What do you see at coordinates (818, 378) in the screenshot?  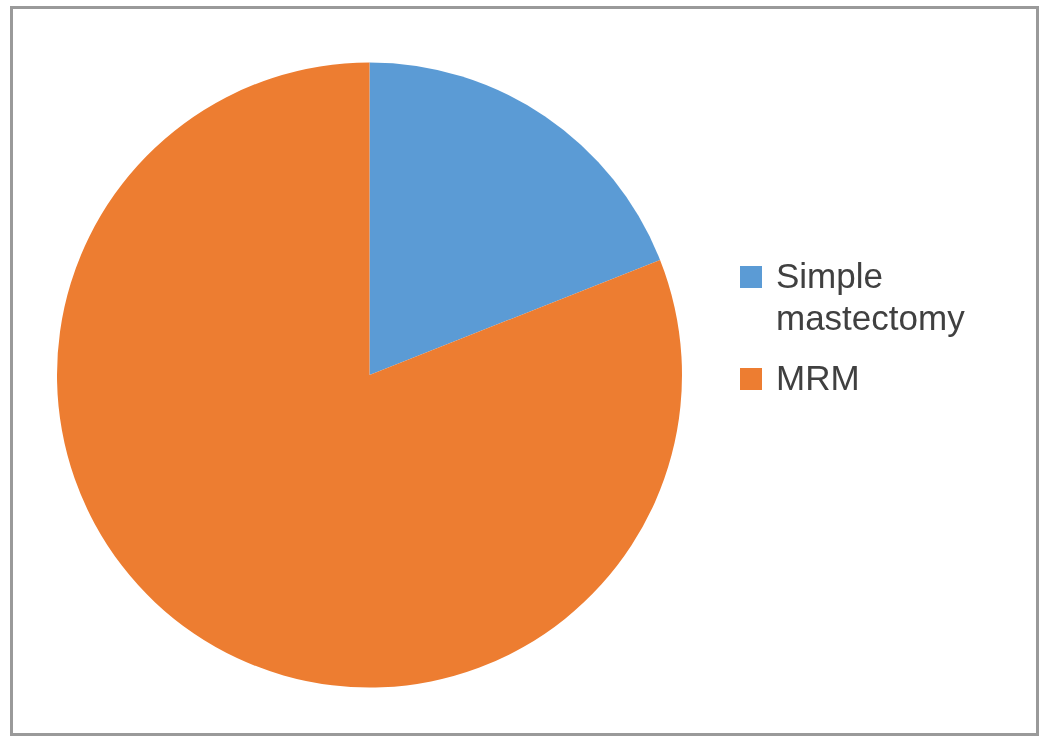 I see `legend-label: MRM` at bounding box center [818, 378].